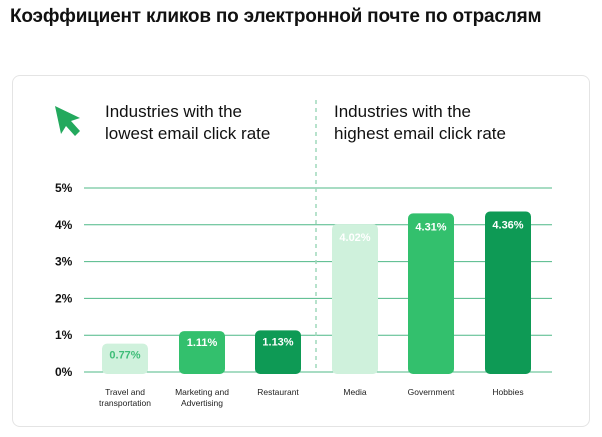  What do you see at coordinates (354, 238) in the screenshot?
I see `data-label: 4.02%` at bounding box center [354, 238].